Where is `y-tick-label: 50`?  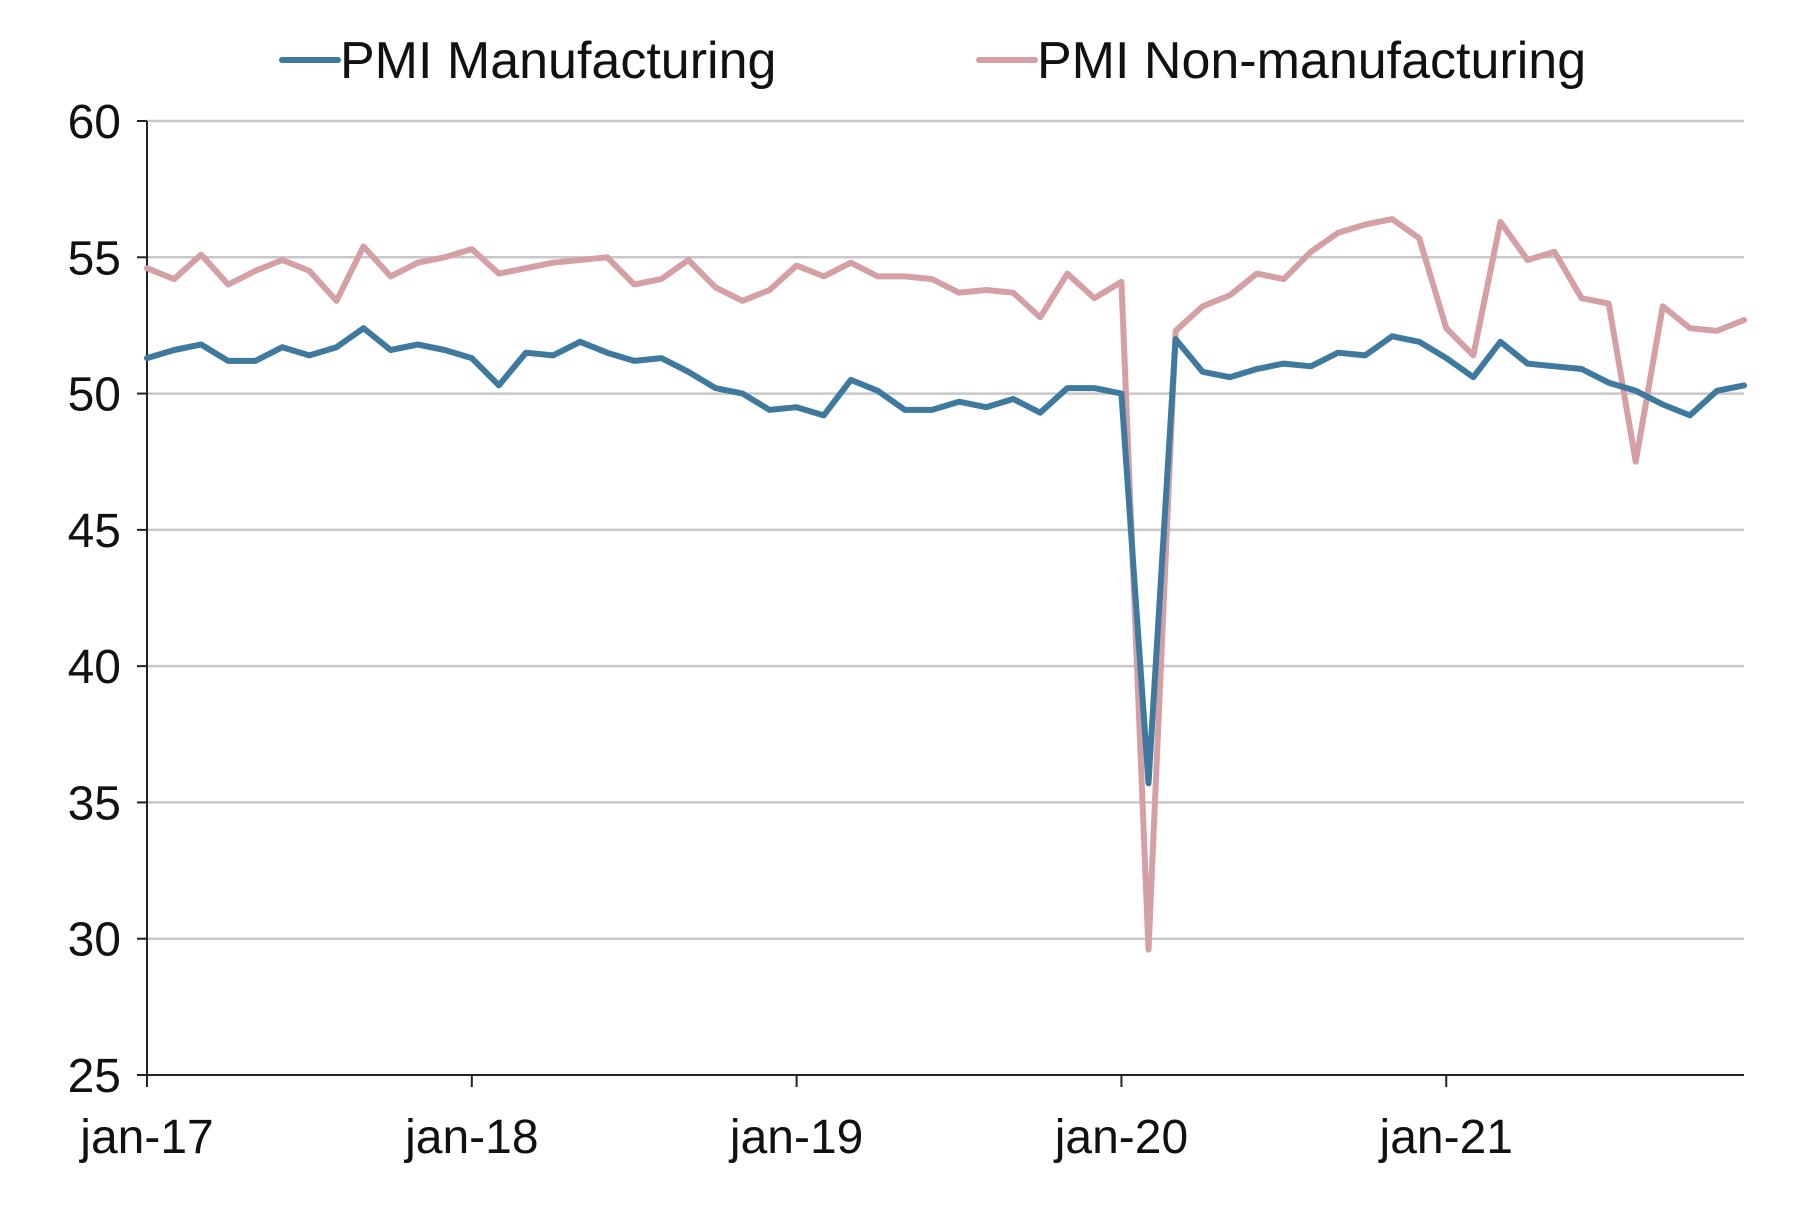 y-tick-label: 50 is located at coordinates (94, 395).